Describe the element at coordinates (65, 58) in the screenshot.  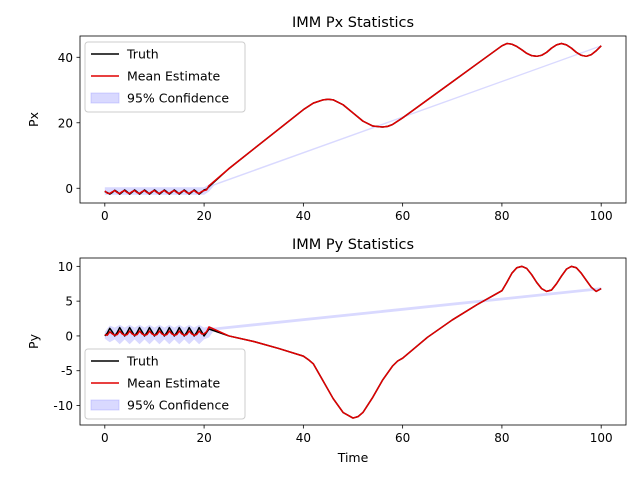
I see `y-tick-label: 40` at that location.